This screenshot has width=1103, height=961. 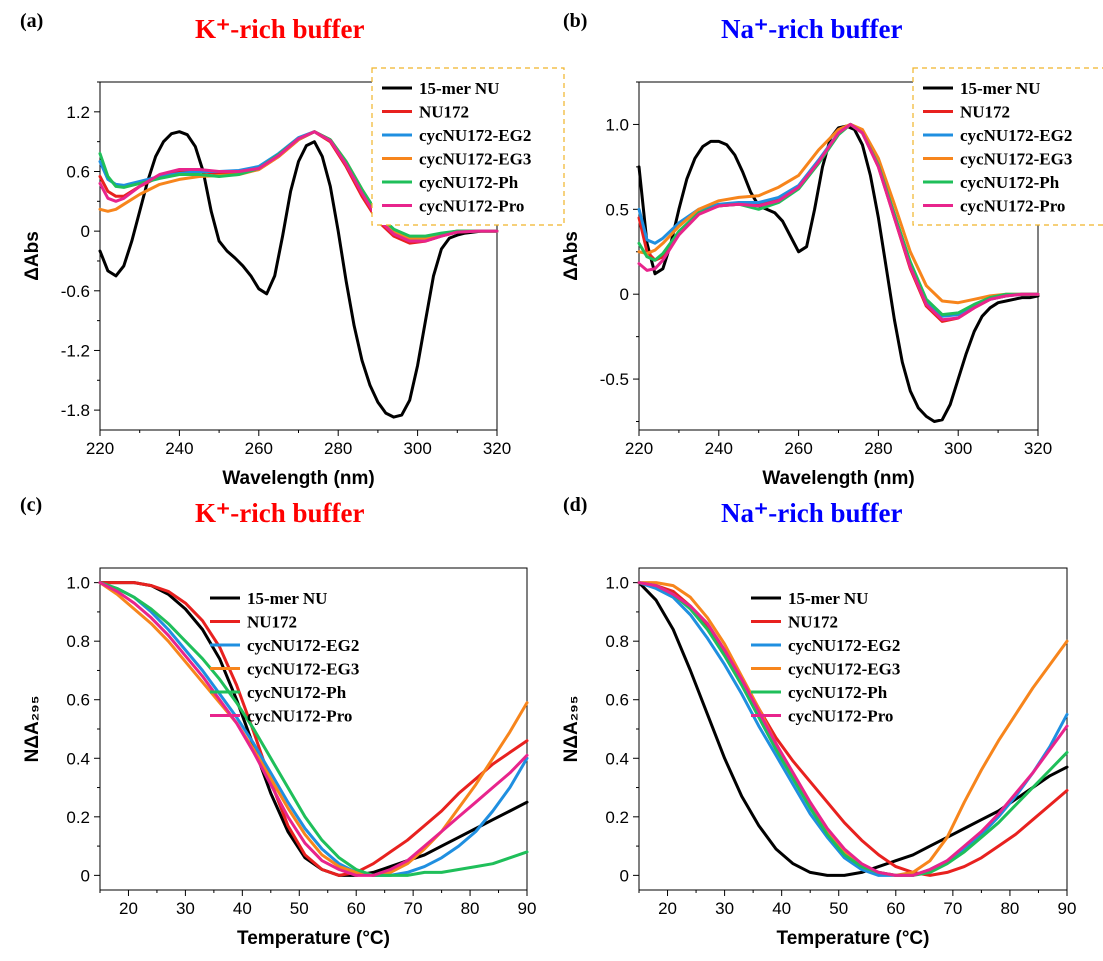 What do you see at coordinates (280, 29) in the screenshot?
I see `panel-title: K⁺-rich buffer` at bounding box center [280, 29].